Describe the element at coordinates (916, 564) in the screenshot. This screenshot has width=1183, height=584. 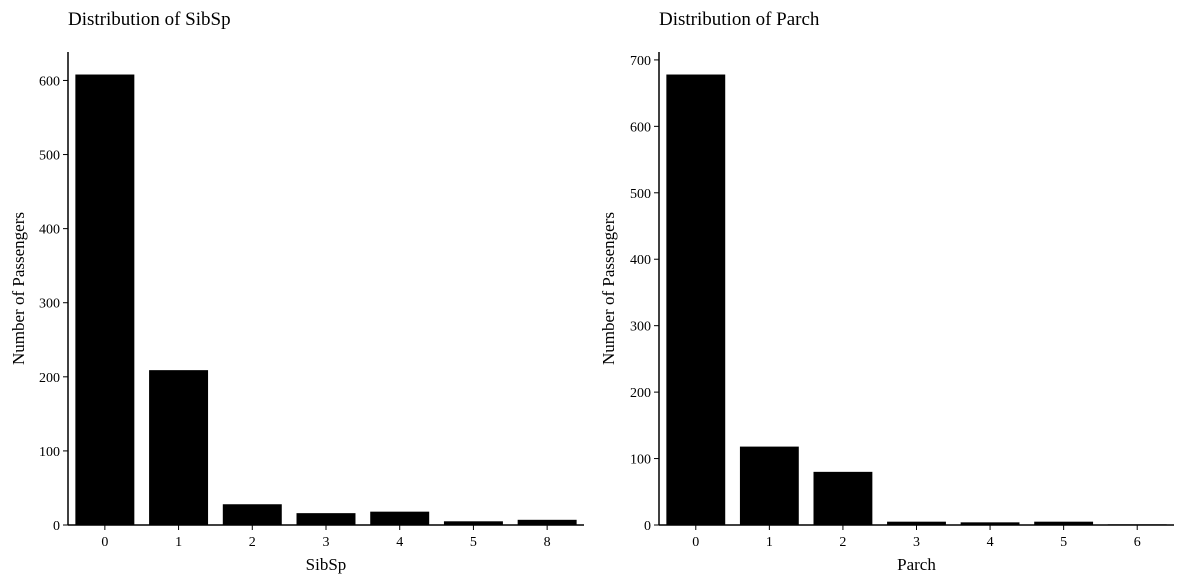
I see `x-axis-label: Parch` at that location.